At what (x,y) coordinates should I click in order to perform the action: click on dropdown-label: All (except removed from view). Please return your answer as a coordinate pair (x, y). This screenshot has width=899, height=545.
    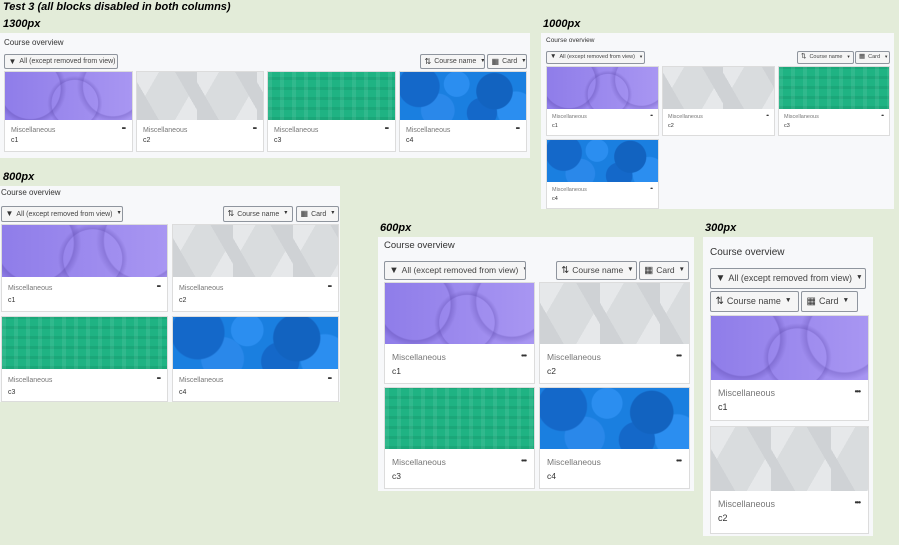
    Looking at the image, I should click on (64, 214).